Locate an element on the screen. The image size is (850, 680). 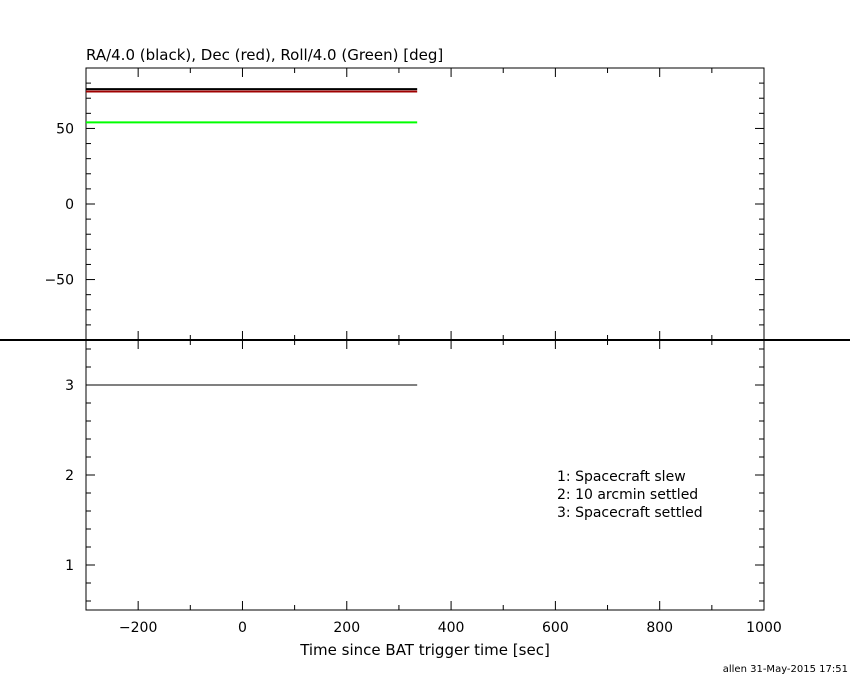
y-tick-label: 50 is located at coordinates (65, 129).